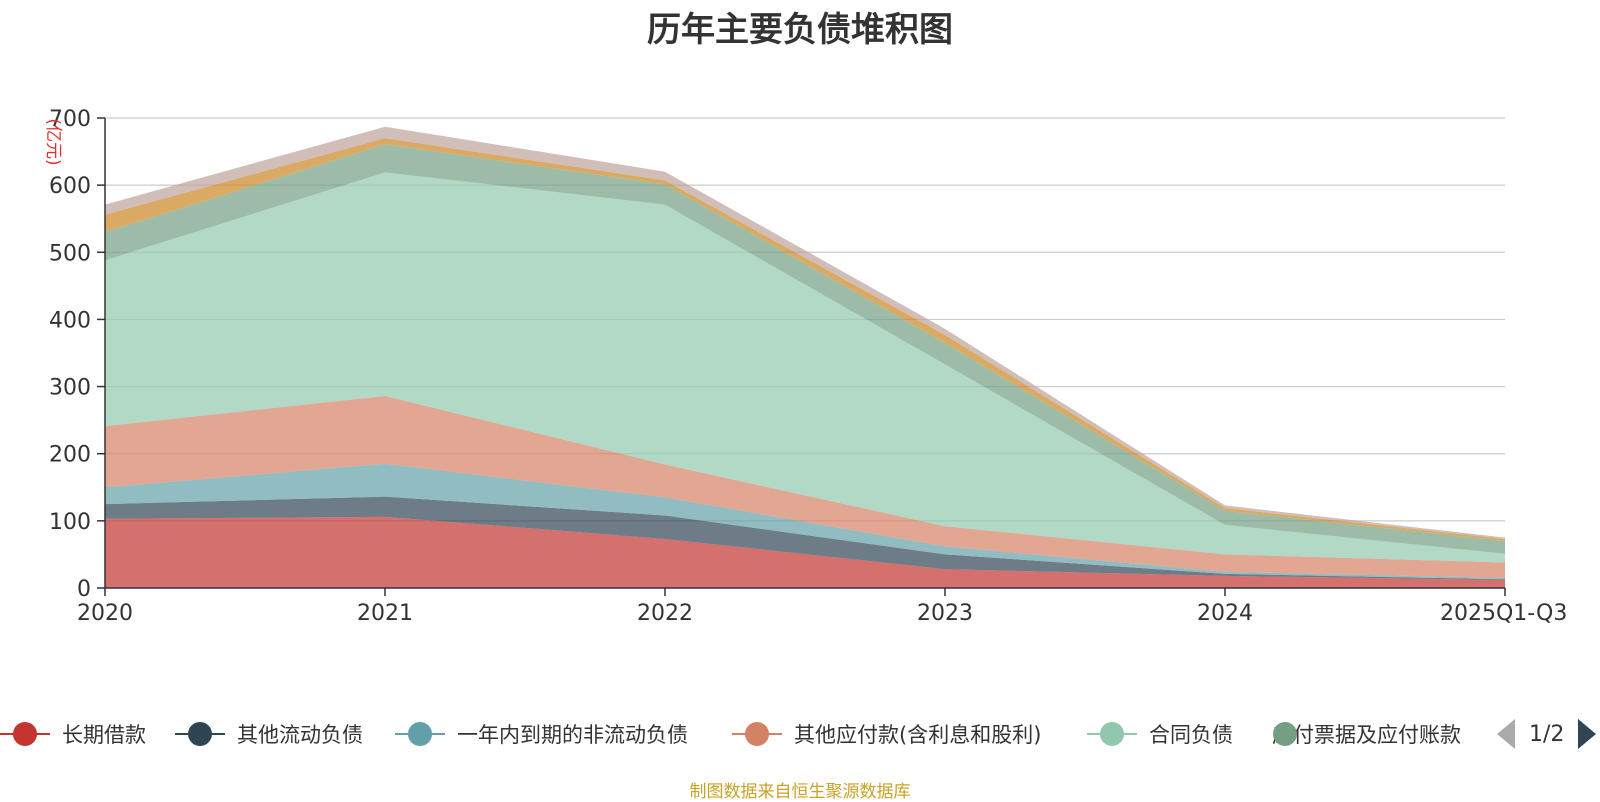 The image size is (1600, 802). What do you see at coordinates (104, 735) in the screenshot?
I see `legend-label: 长期借款` at bounding box center [104, 735].